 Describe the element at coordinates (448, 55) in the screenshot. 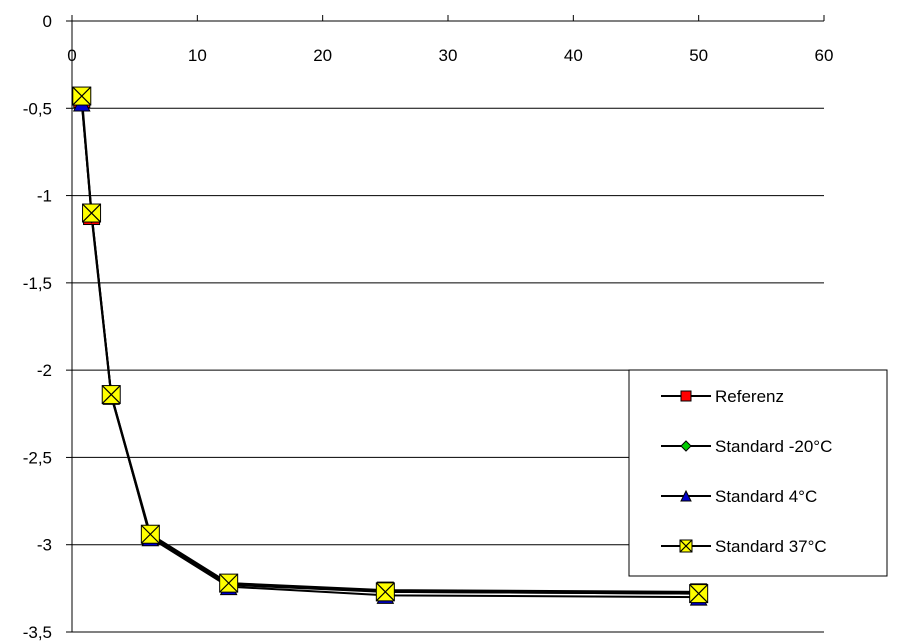

I see `x-tick-label: 30` at that location.